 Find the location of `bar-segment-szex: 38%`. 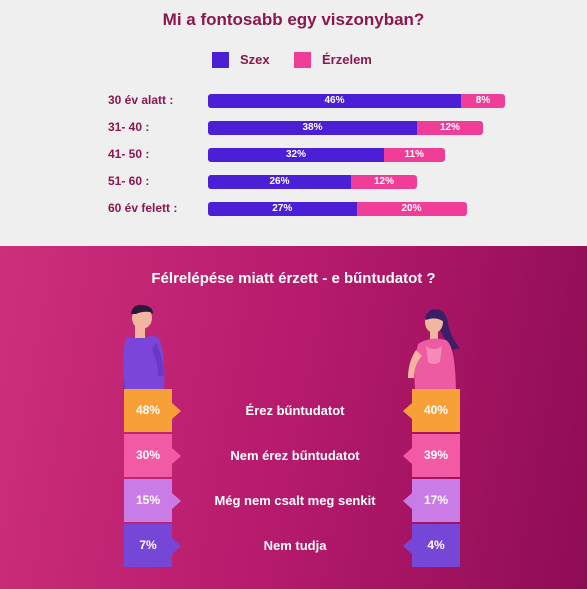

bar-segment-szex: 38% is located at coordinates (312, 128).